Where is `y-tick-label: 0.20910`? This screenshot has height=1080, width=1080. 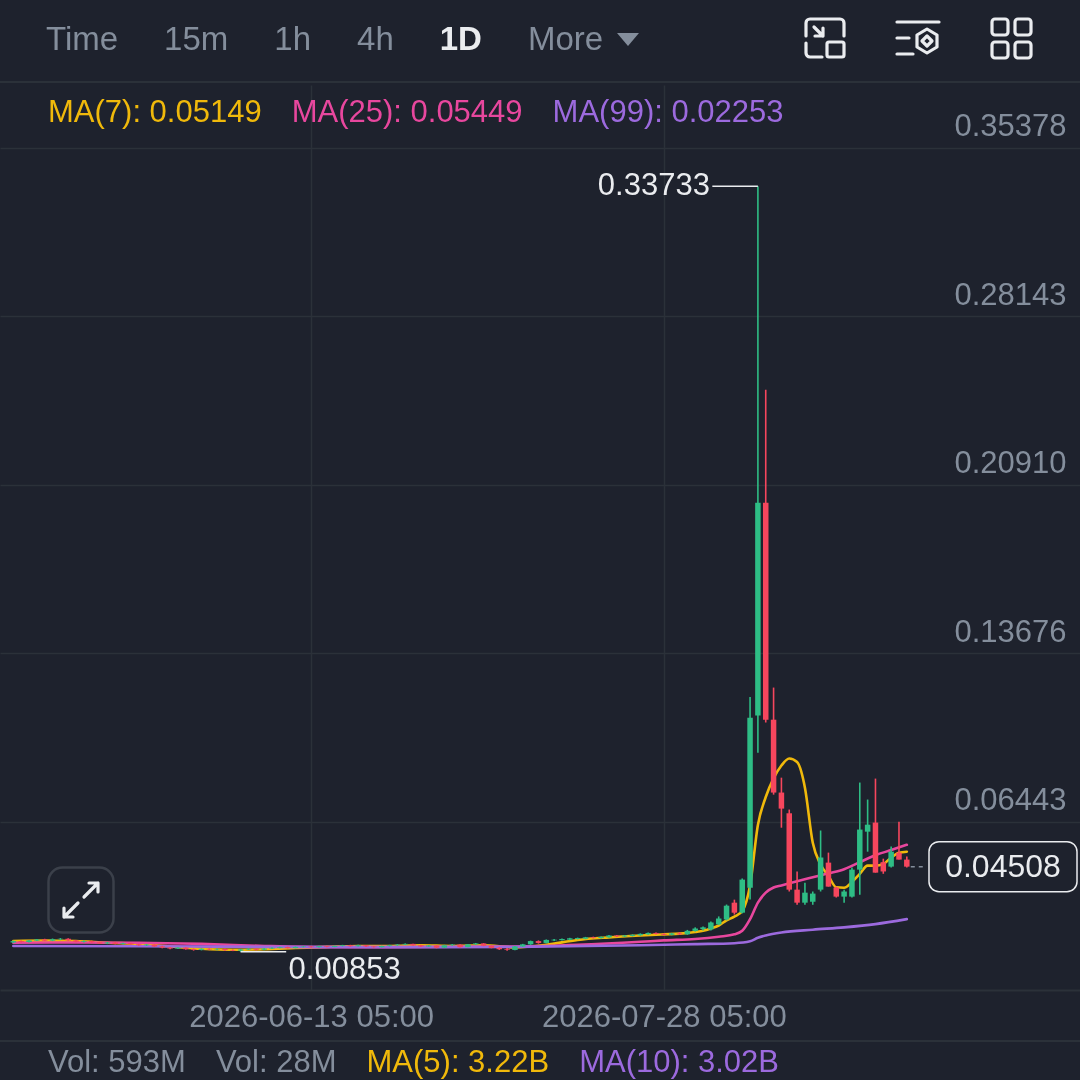
y-tick-label: 0.20910 is located at coordinates (1010, 463).